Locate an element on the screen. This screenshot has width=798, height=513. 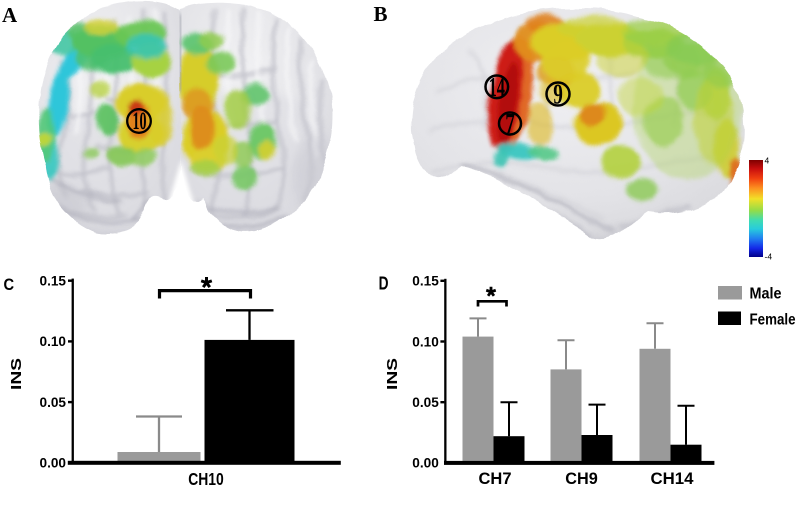
svg-text: 4 is located at coordinates (767, 161).